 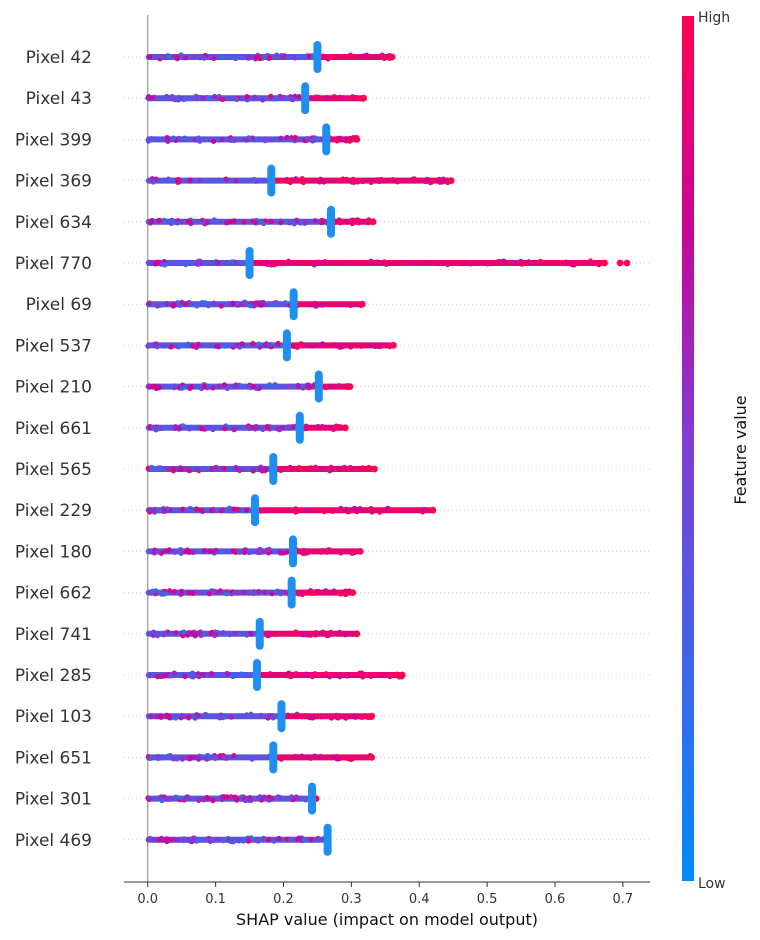 I want to click on feature-label-pixel-662: Pixel 662, so click(x=53, y=594).